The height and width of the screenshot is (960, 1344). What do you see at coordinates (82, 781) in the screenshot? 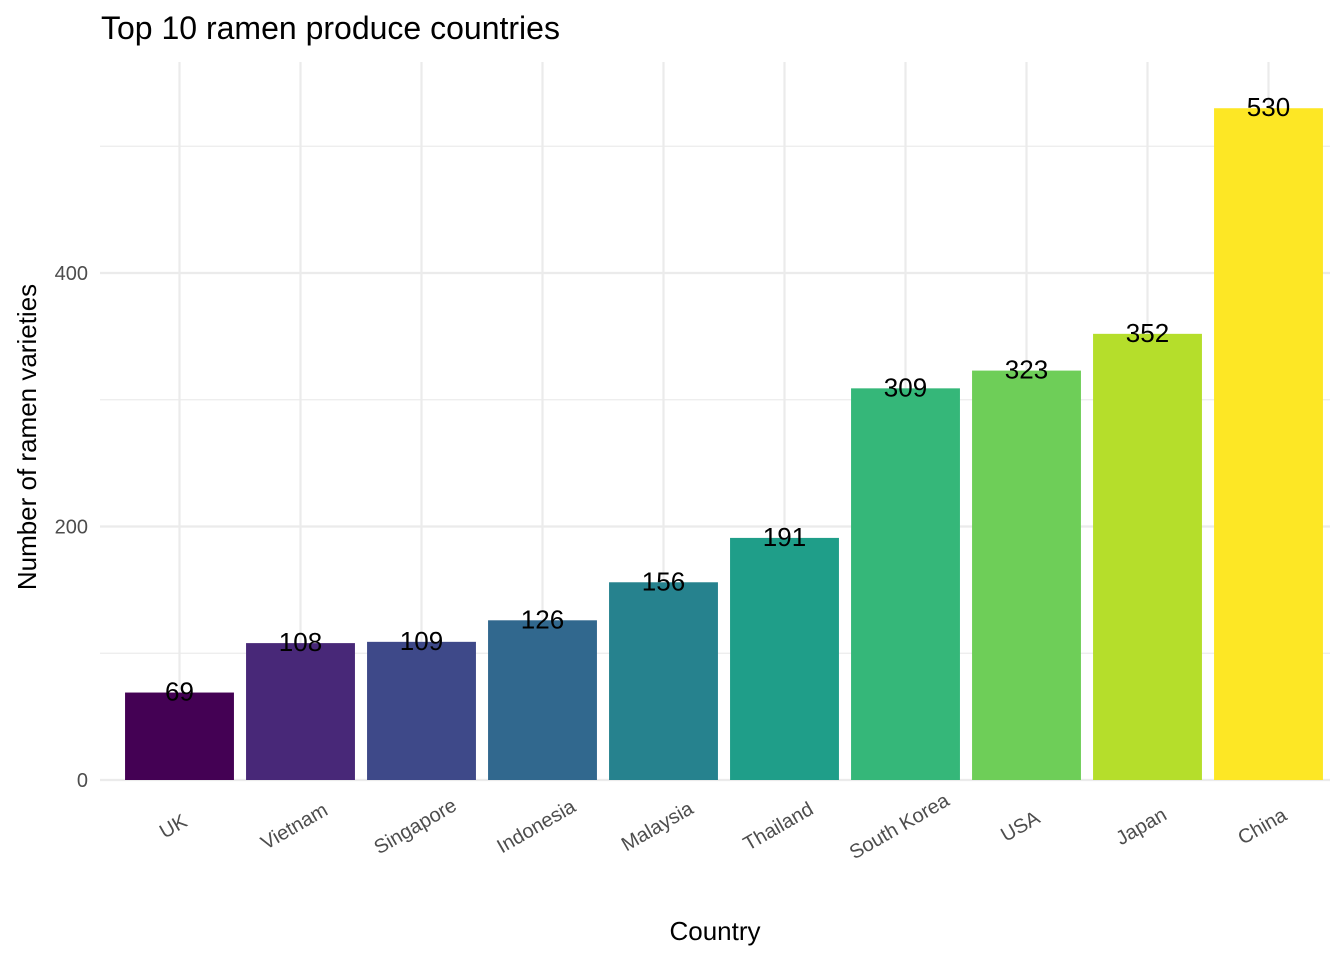
I see `y-tick-label: 0` at bounding box center [82, 781].